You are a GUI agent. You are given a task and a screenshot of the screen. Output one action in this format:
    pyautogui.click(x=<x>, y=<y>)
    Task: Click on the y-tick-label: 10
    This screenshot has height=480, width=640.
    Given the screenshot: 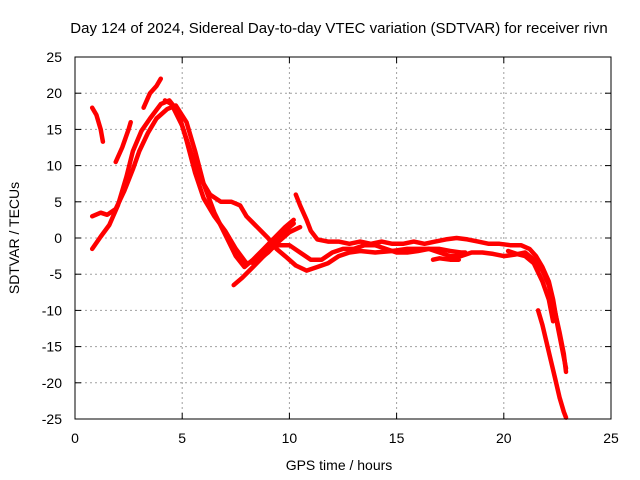 What is the action you would take?
    pyautogui.click(x=54, y=166)
    